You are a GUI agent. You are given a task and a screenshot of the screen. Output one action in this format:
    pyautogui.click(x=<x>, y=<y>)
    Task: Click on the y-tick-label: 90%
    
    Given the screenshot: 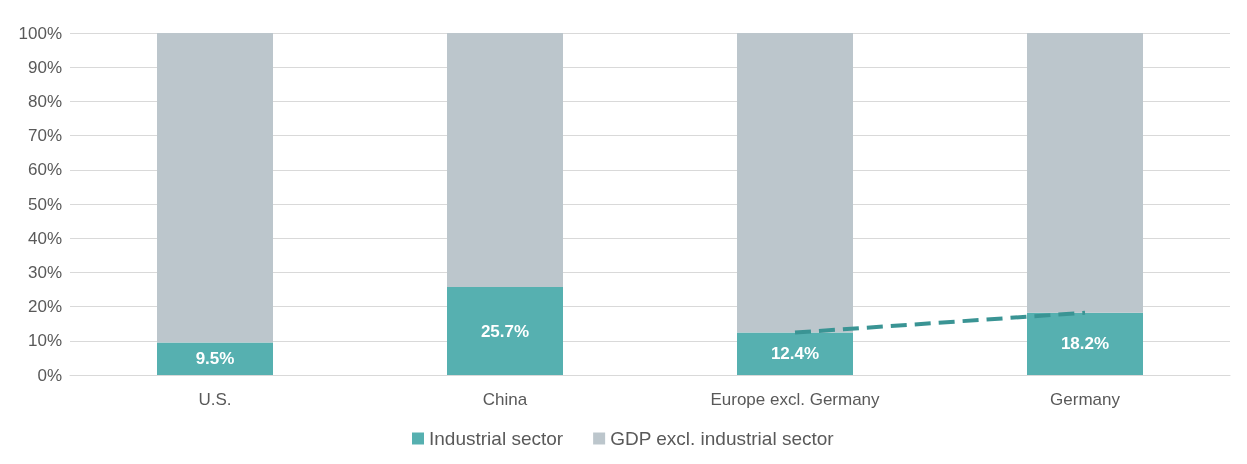 What is the action you would take?
    pyautogui.click(x=44, y=67)
    